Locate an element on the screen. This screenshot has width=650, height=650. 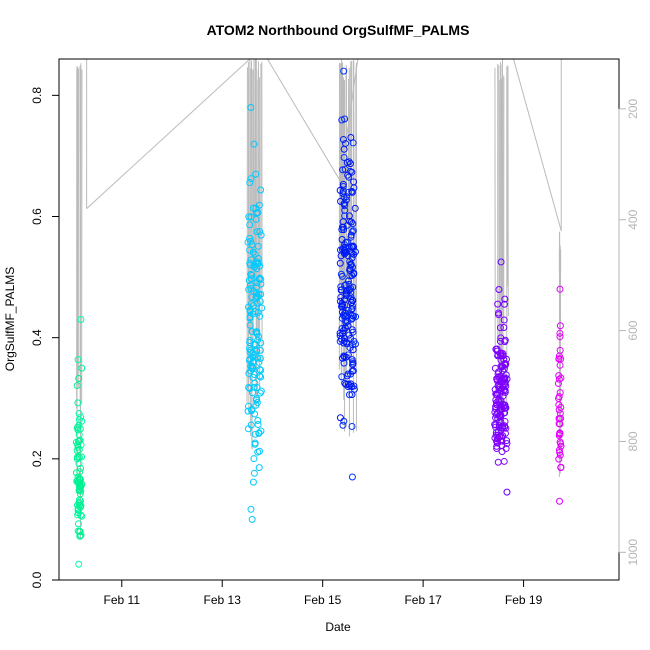
y-tick-label: 0.2 is located at coordinates (37, 458).